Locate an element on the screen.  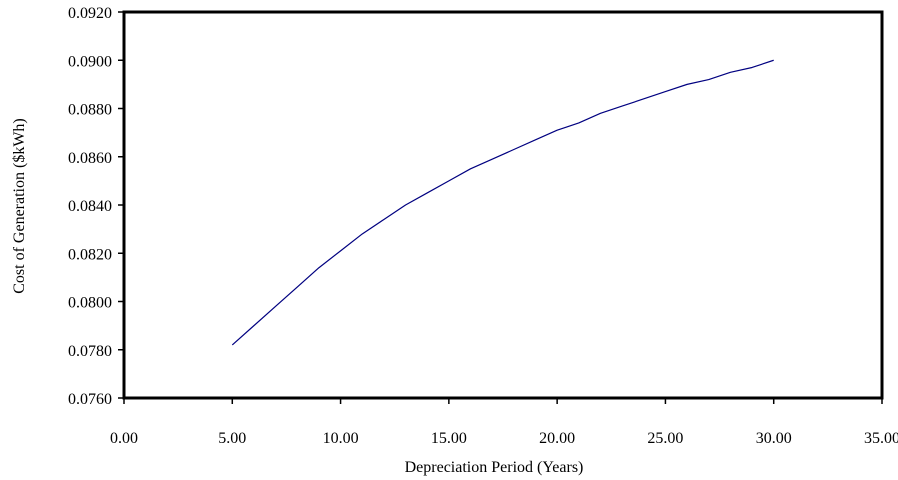
y-tick-label: 0.0860 is located at coordinates (90, 158).